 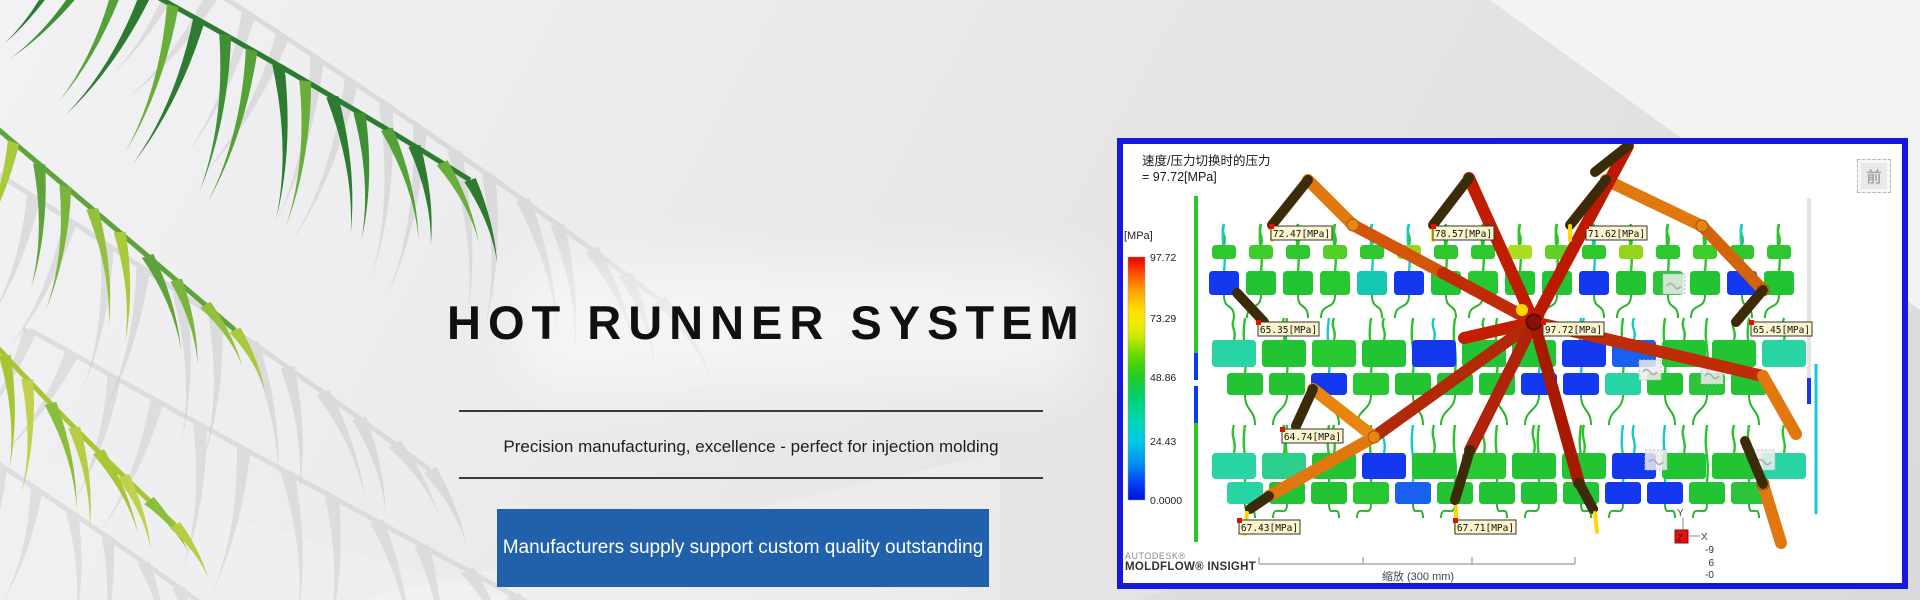 What do you see at coordinates (1709, 550) in the screenshot?
I see `axis-readout-1: -9` at bounding box center [1709, 550].